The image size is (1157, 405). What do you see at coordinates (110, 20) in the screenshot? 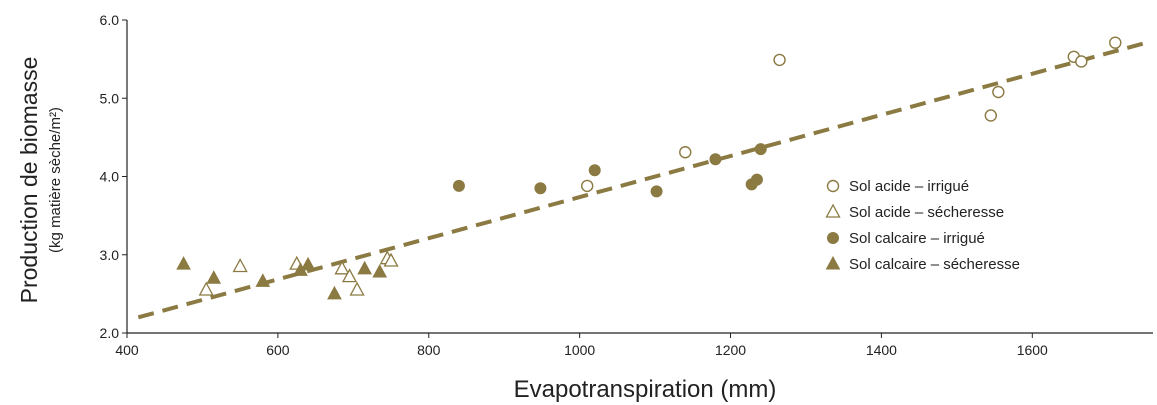
I see `y-tick-label: 6.0` at bounding box center [110, 20].